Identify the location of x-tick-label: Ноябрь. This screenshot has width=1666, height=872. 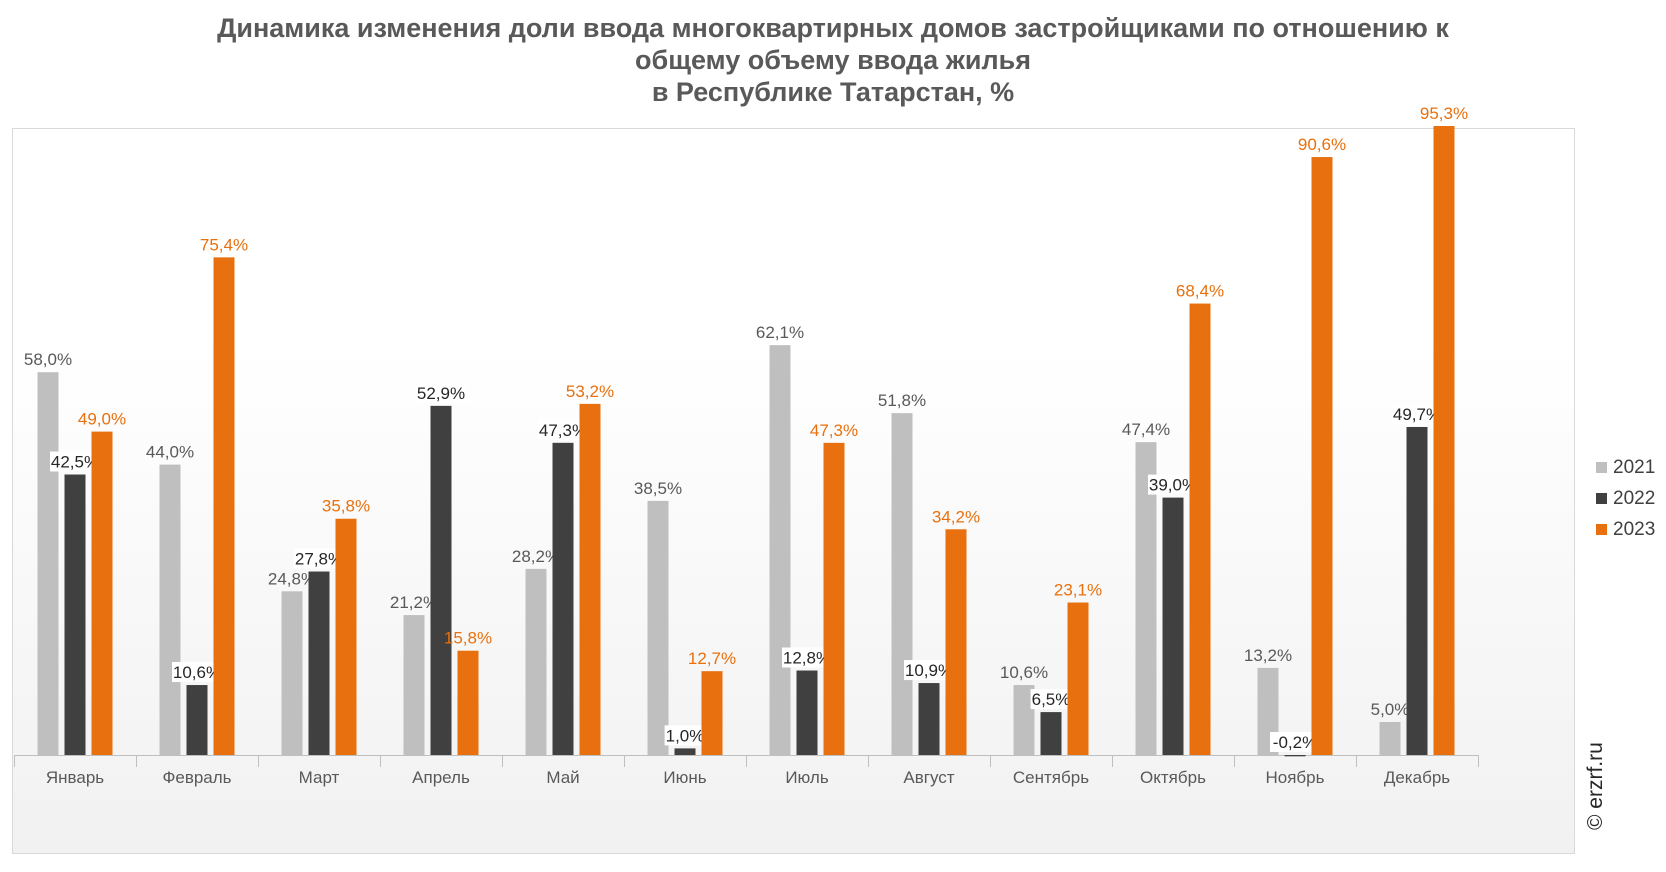
(1295, 777).